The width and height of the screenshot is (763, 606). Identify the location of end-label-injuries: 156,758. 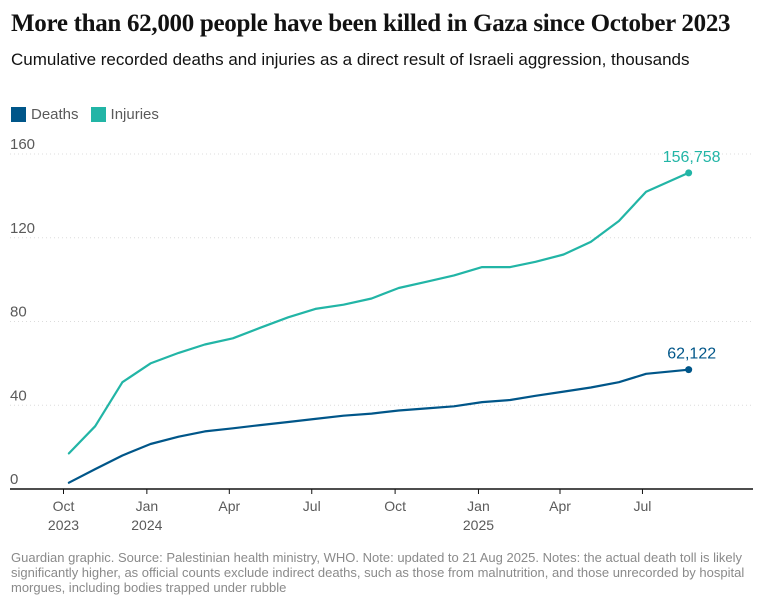
(692, 157).